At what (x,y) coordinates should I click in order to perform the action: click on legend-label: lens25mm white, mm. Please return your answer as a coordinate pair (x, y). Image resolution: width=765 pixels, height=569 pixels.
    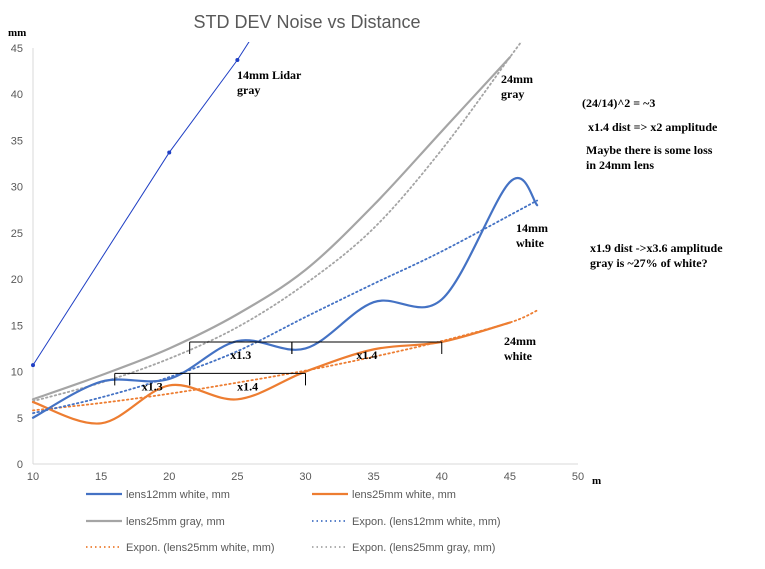
    Looking at the image, I should click on (404, 495).